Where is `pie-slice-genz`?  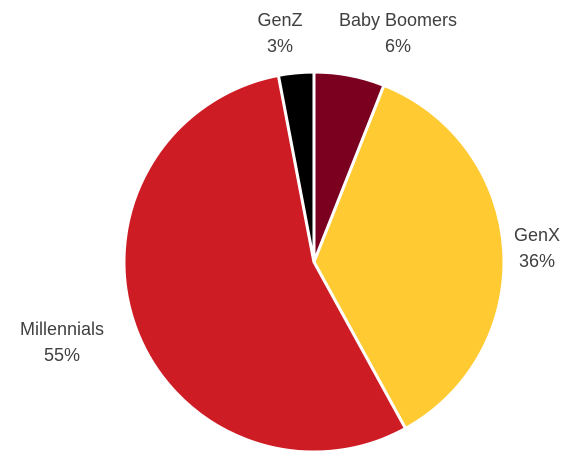
pie-slice-genz is located at coordinates (296, 167).